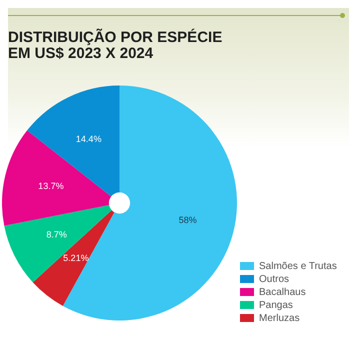 This screenshot has height=337, width=357. Describe the element at coordinates (276, 305) in the screenshot. I see `legend-label: Pangas` at that location.